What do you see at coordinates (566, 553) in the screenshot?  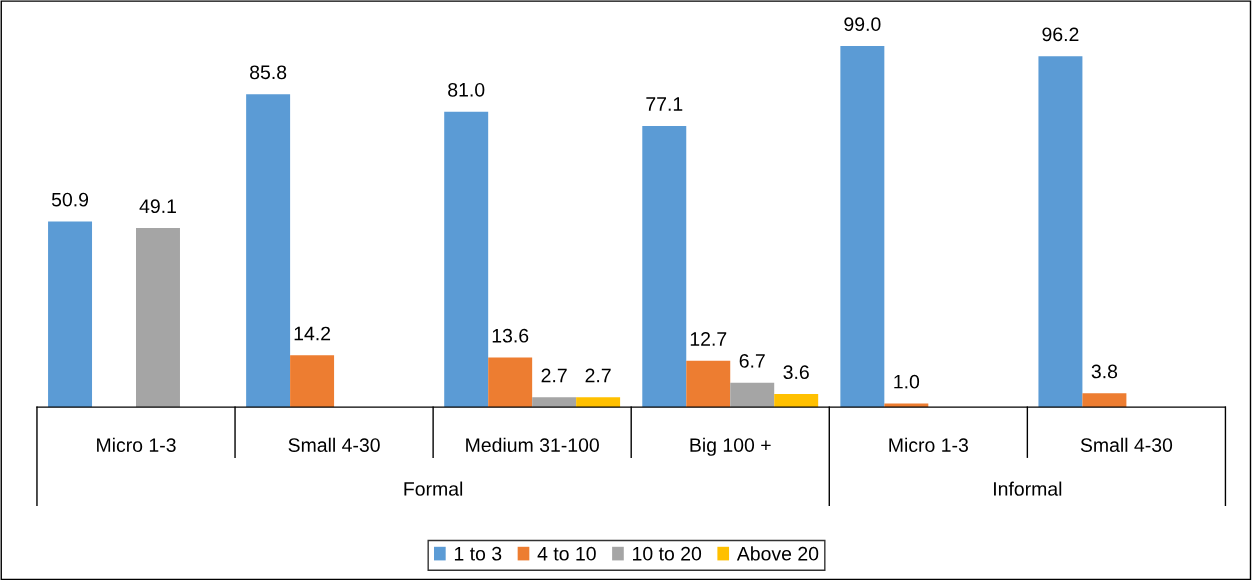 I see `legend-label: 4 to 10` at bounding box center [566, 553].